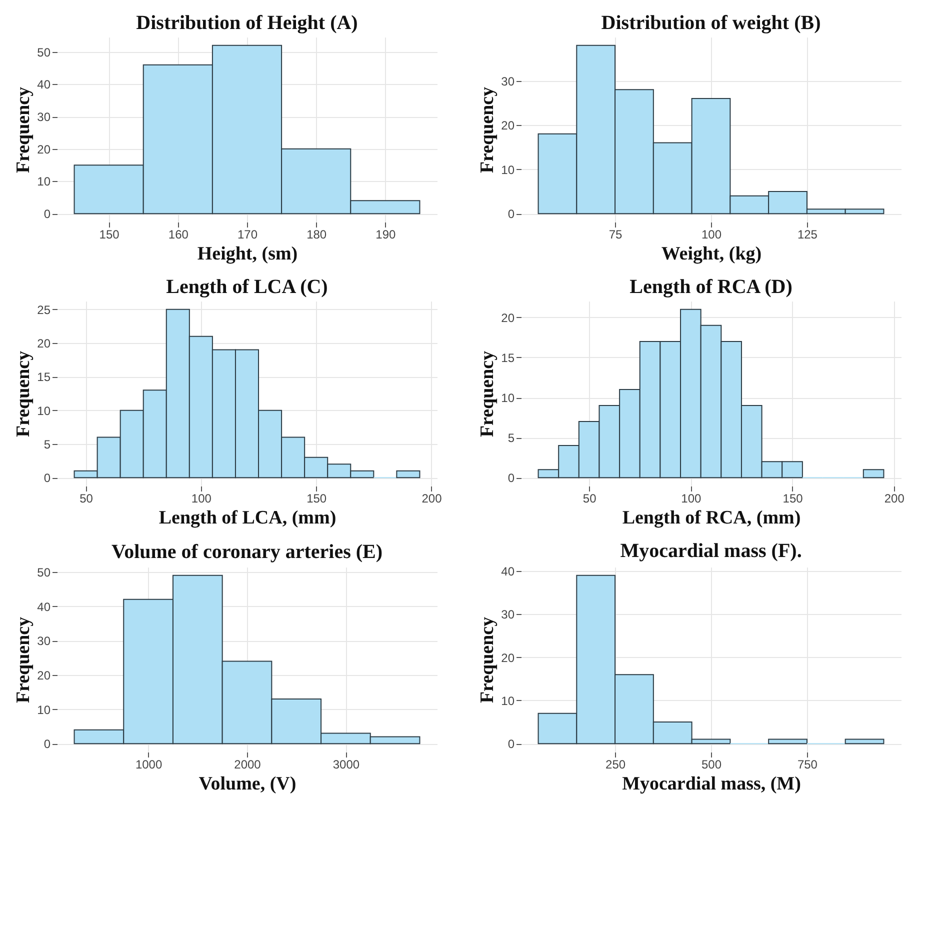  What do you see at coordinates (807, 235) in the screenshot?
I see `x-tick-label: 125` at bounding box center [807, 235].